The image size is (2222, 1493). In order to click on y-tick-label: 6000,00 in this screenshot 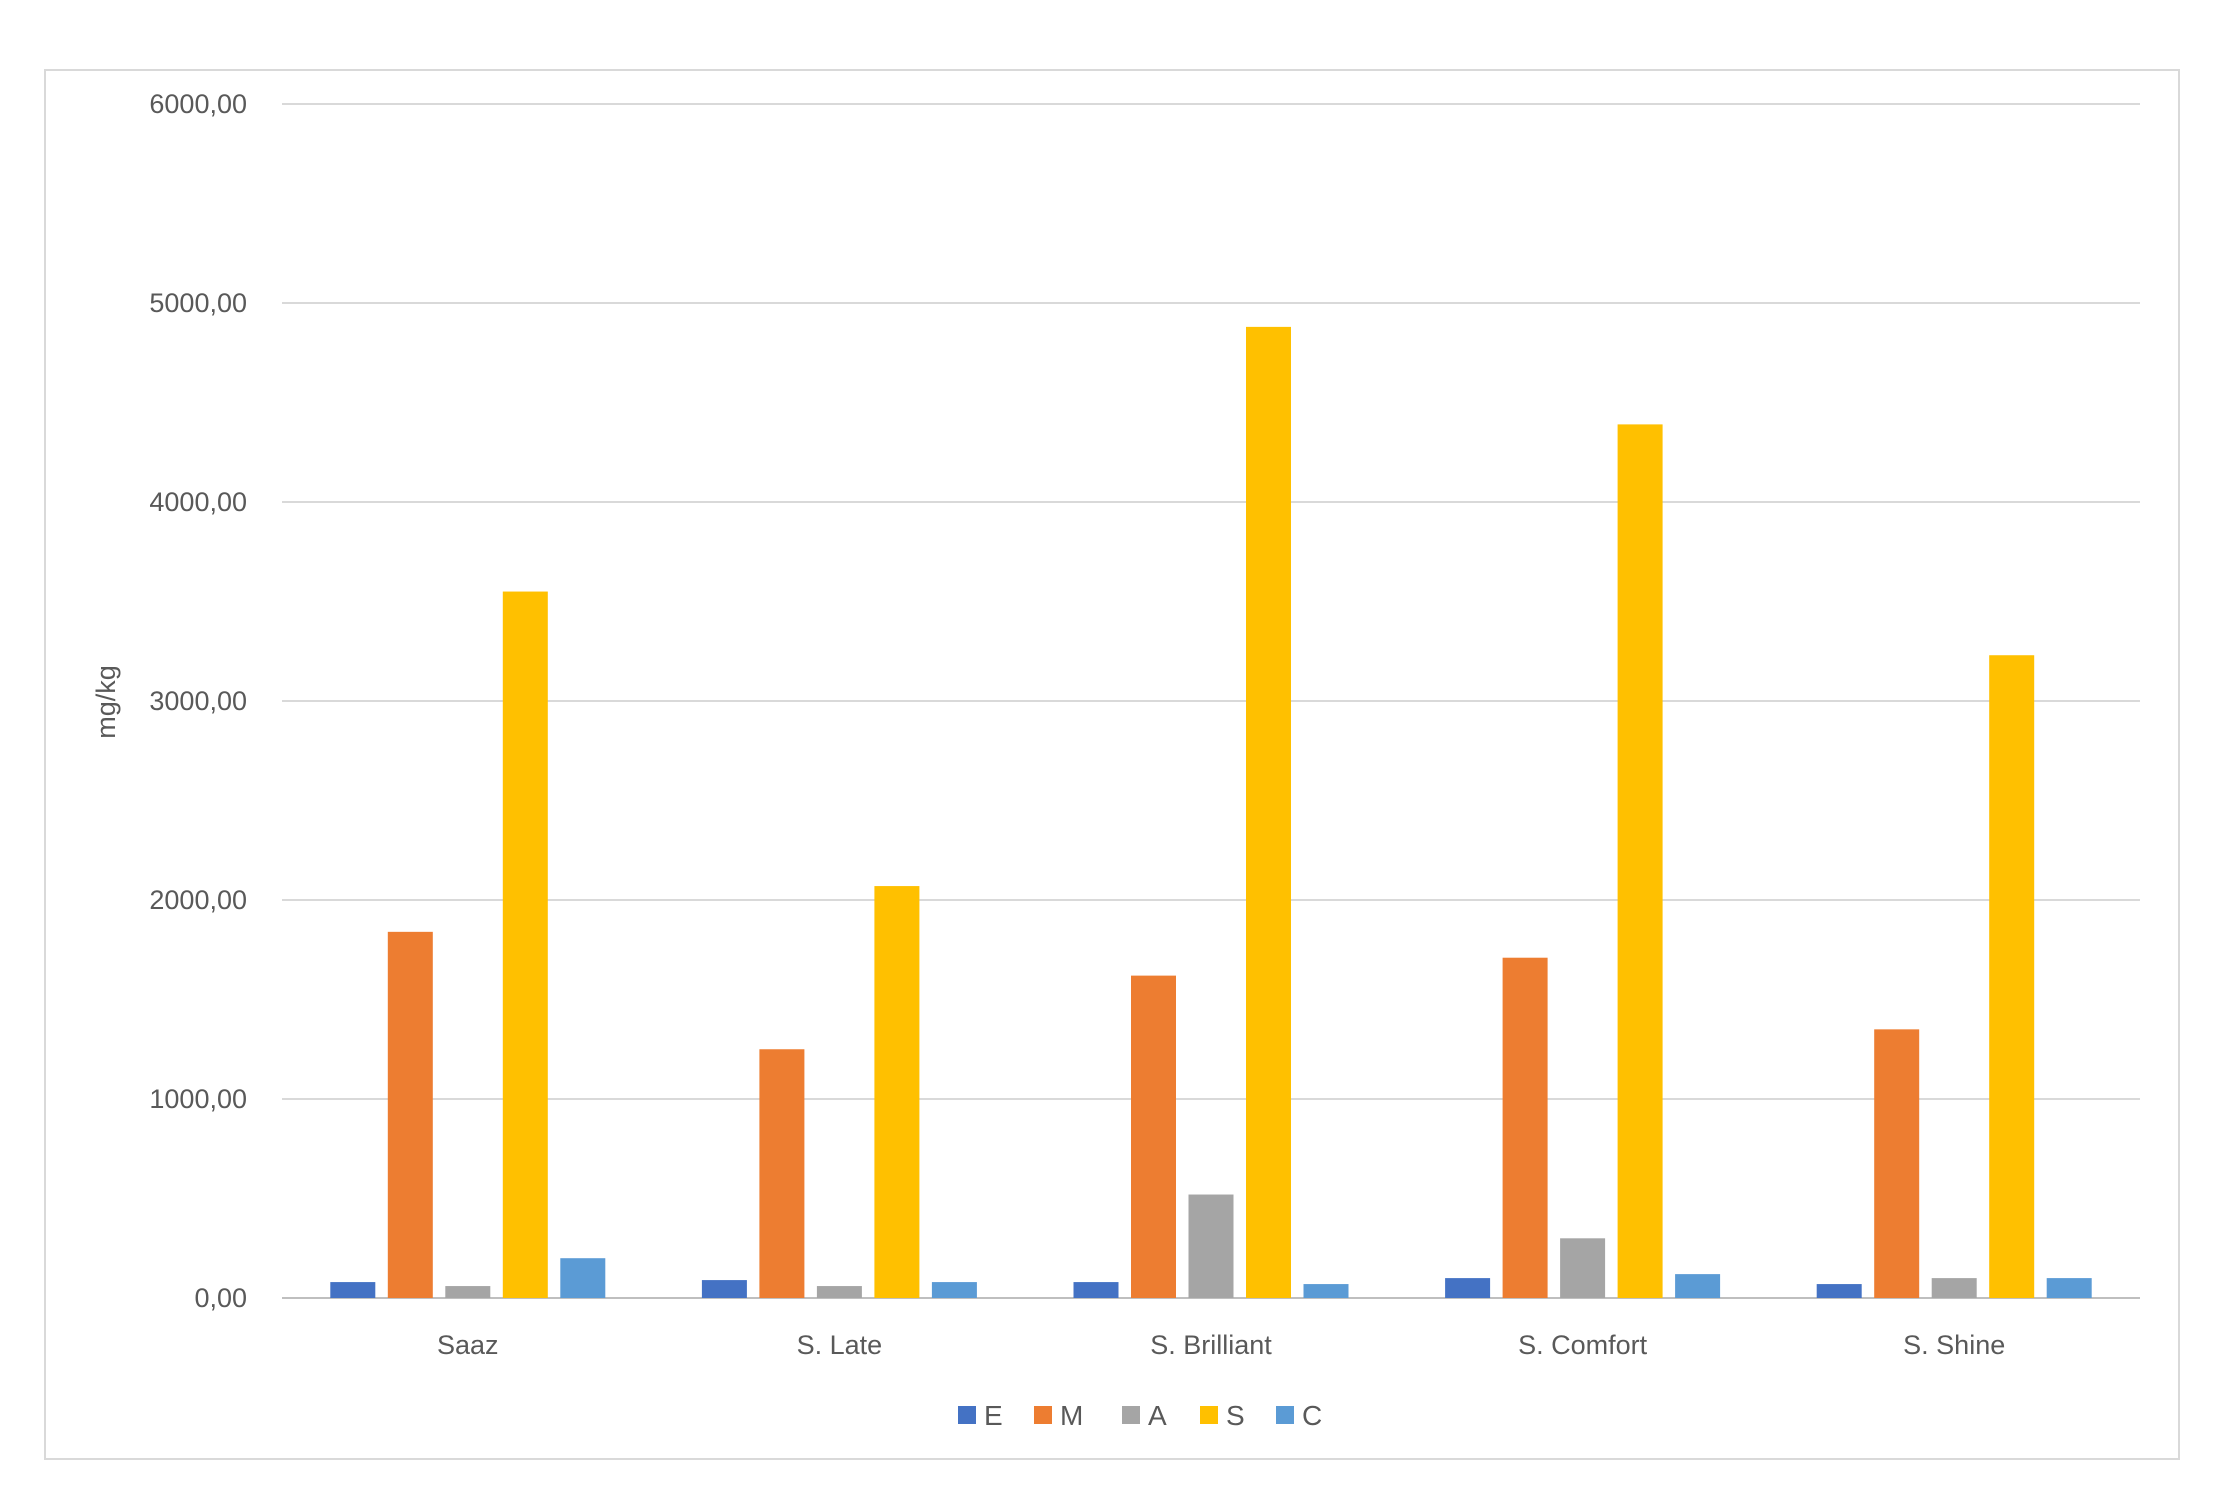, I will do `click(198, 104)`.